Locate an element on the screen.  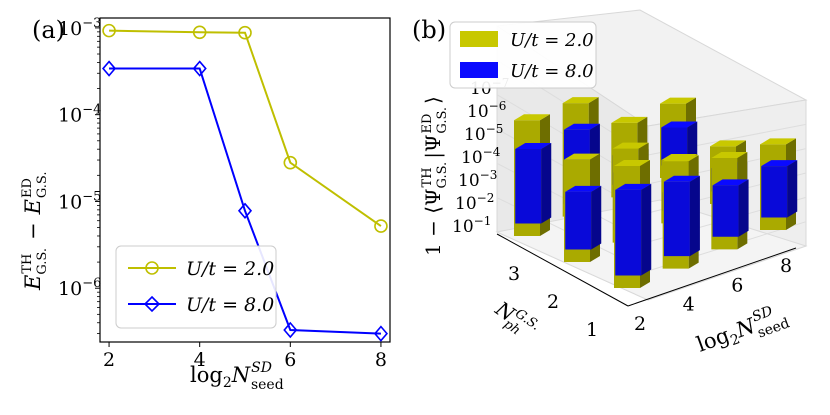
x-tick-label-a: 8 is located at coordinates (381, 360).